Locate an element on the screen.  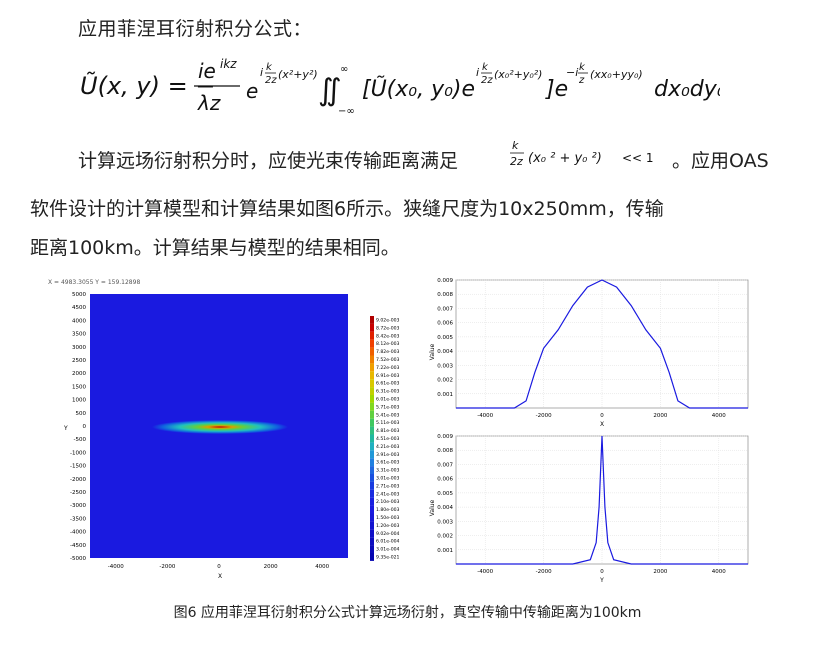
svg-text: i is located at coordinates (261, 72).